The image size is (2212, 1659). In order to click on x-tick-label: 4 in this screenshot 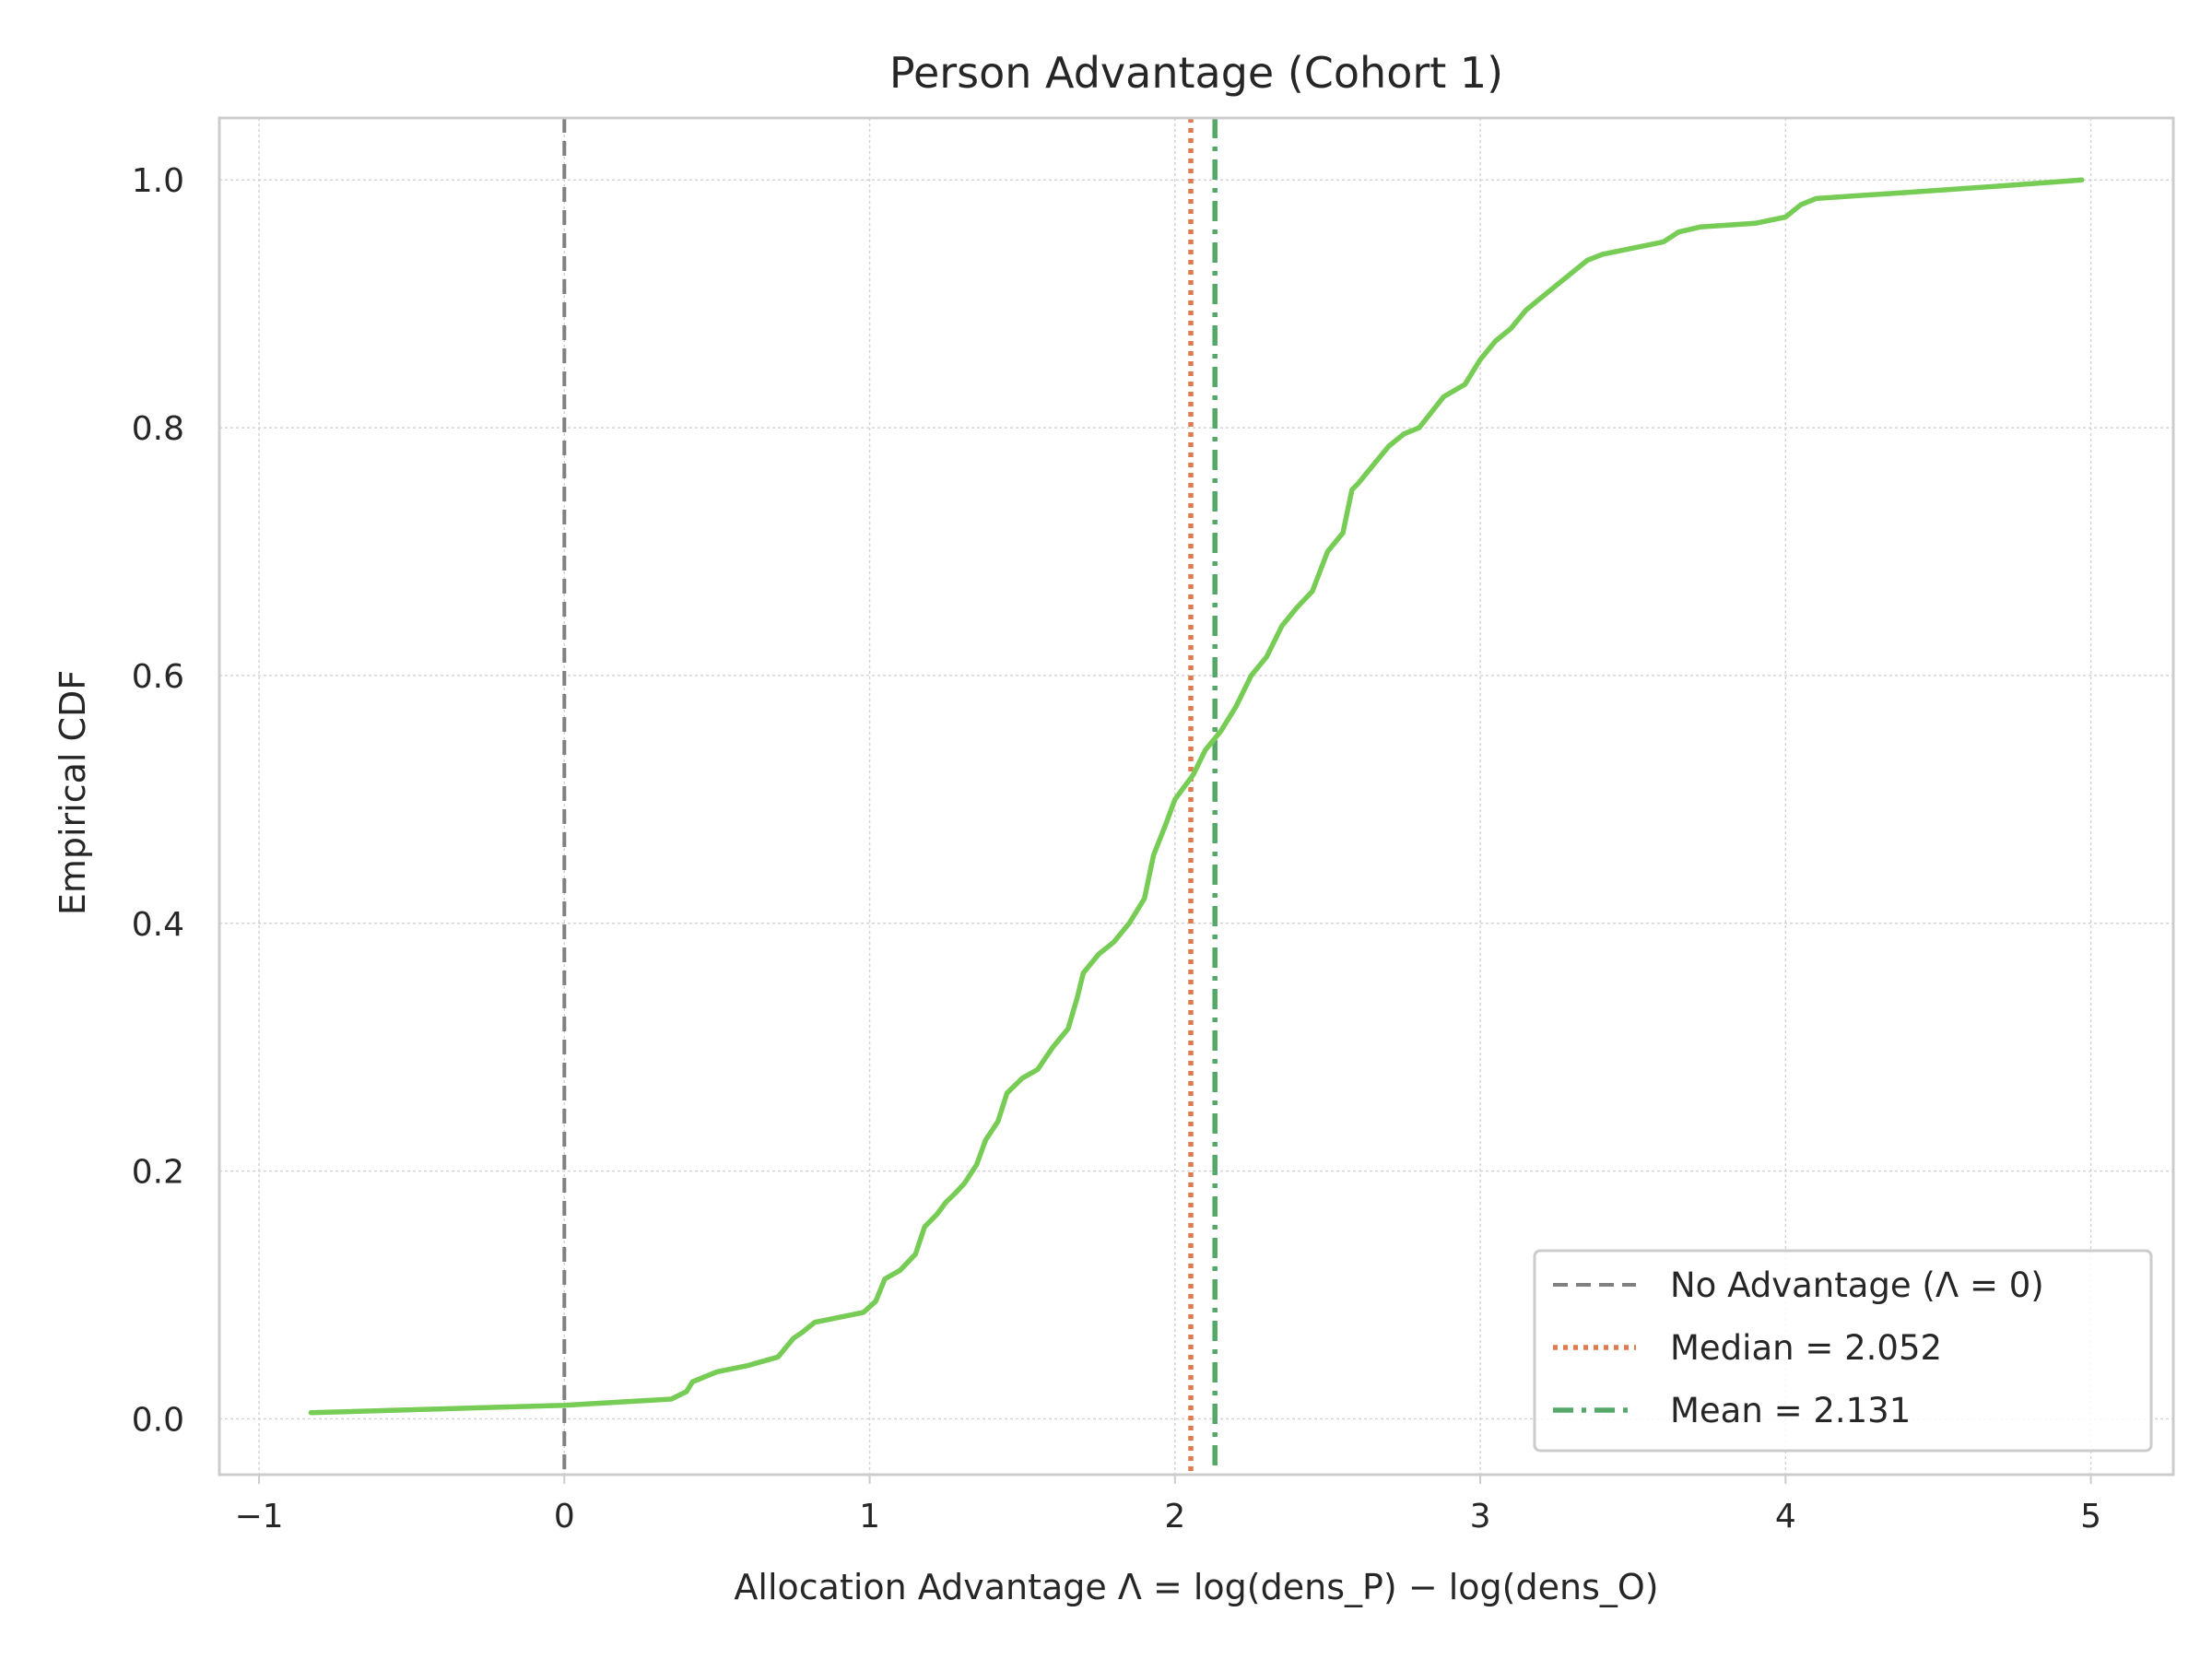, I will do `click(1785, 1516)`.